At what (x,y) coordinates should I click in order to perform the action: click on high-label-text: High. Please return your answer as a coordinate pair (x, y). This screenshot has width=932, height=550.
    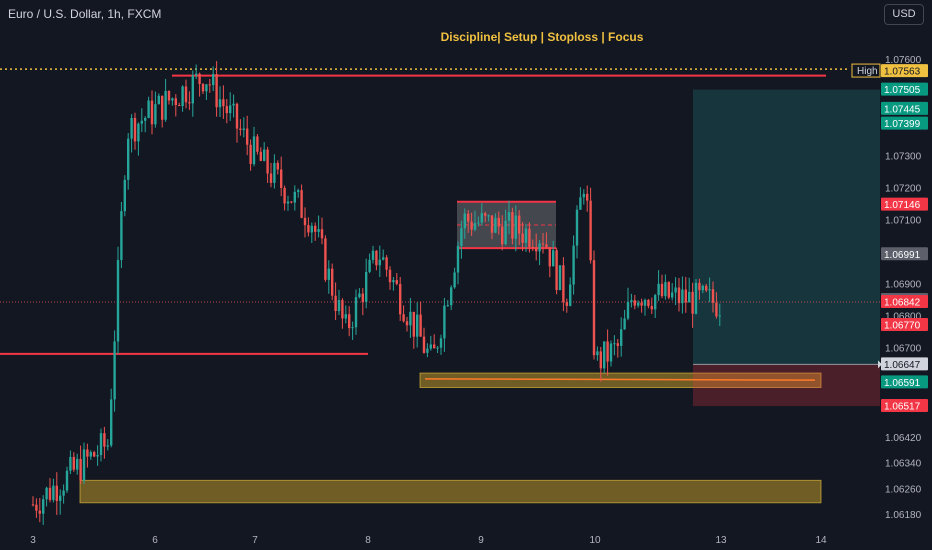
    Looking at the image, I should click on (867, 71).